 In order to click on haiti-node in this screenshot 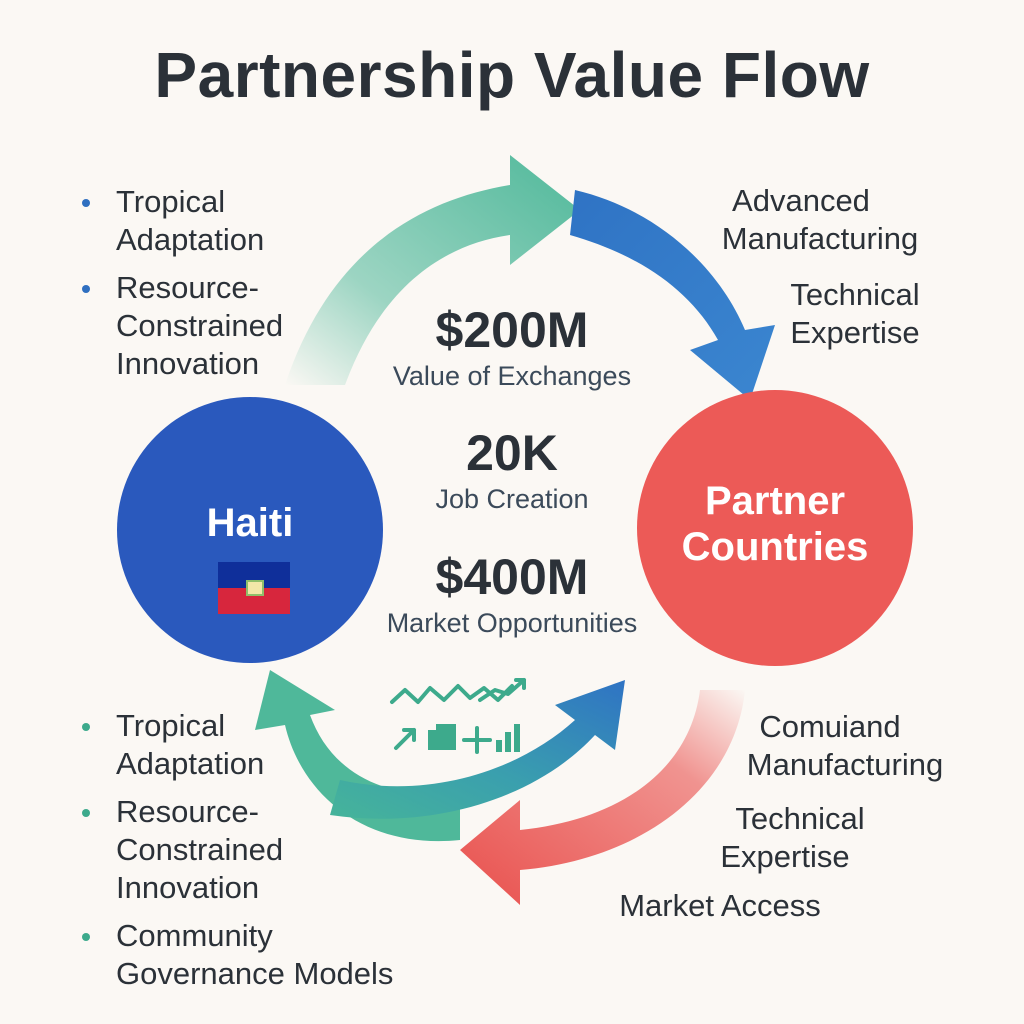, I will do `click(250, 530)`.